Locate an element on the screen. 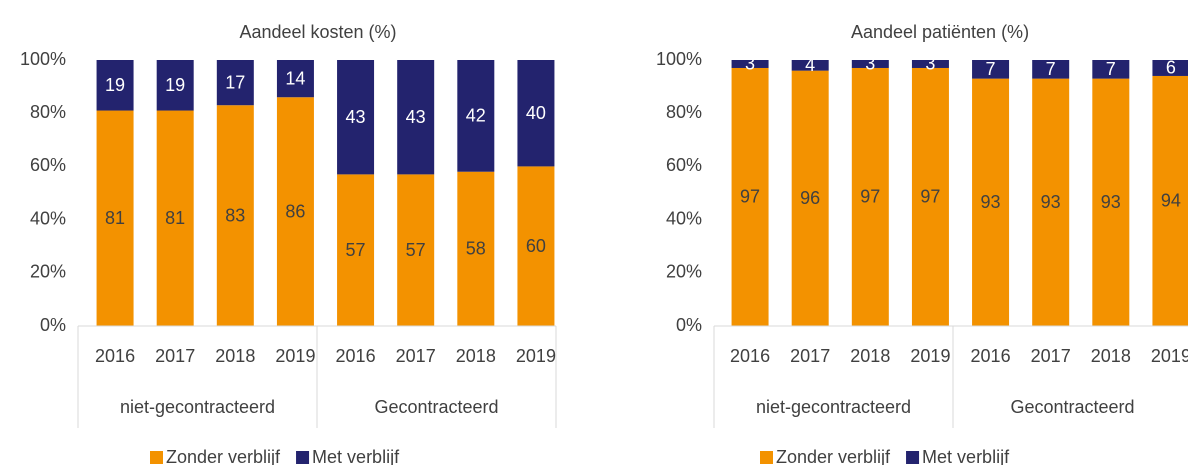 The image size is (1188, 465). data-label: 57 is located at coordinates (356, 250).